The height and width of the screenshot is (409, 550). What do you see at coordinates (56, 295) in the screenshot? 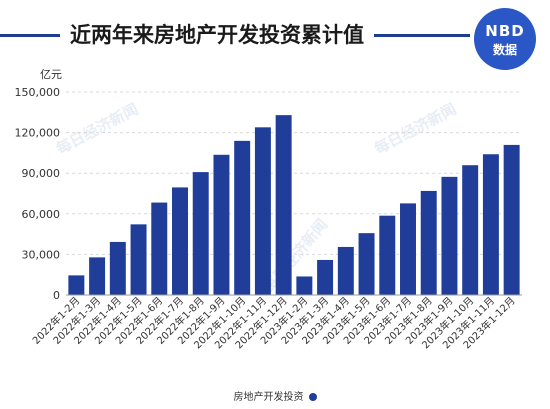
I see `y-tick-label: 0` at bounding box center [56, 295].